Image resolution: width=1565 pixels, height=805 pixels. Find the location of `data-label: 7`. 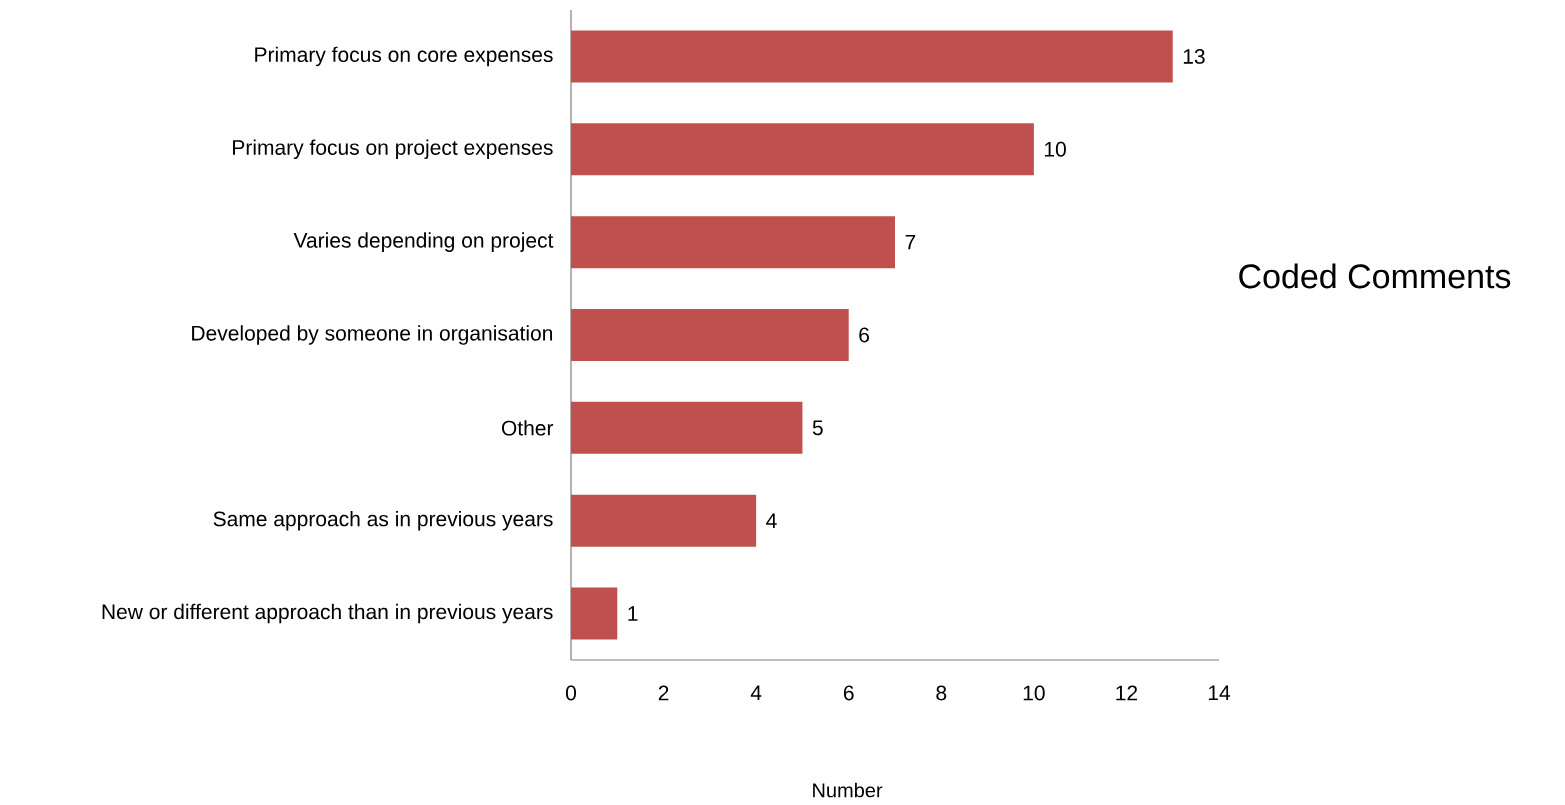

data-label: 7 is located at coordinates (910, 242).